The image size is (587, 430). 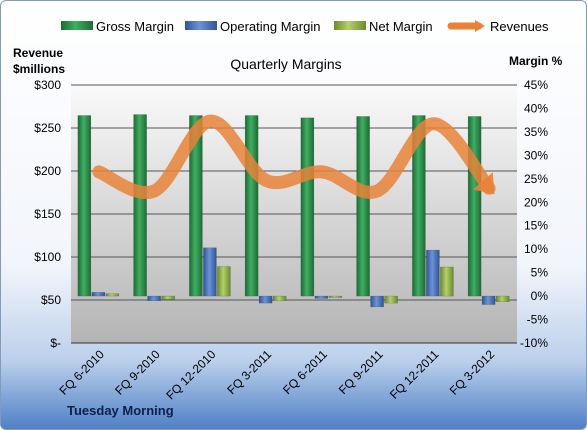 I want to click on right-tick-label: 30%, so click(x=536, y=155).